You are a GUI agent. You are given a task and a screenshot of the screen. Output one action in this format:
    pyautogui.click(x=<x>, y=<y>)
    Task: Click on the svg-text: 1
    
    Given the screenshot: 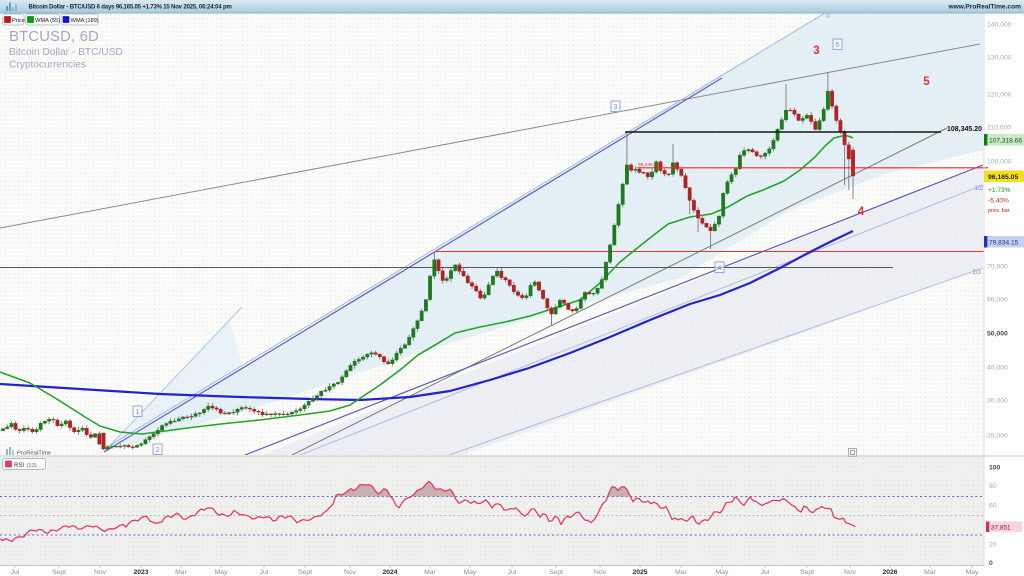 What is the action you would take?
    pyautogui.click(x=138, y=412)
    